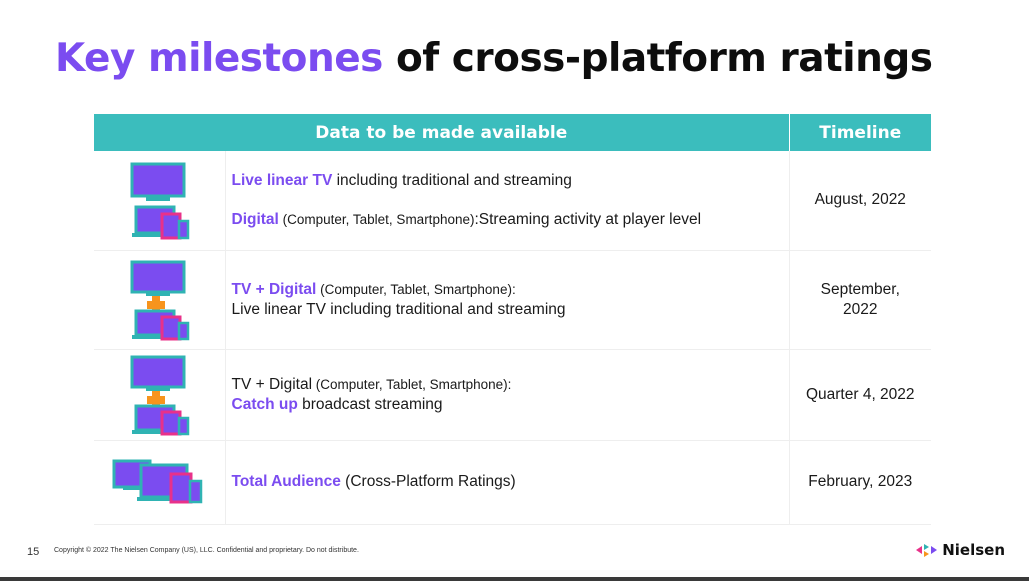  What do you see at coordinates (33, 552) in the screenshot?
I see `page-number: 15` at bounding box center [33, 552].